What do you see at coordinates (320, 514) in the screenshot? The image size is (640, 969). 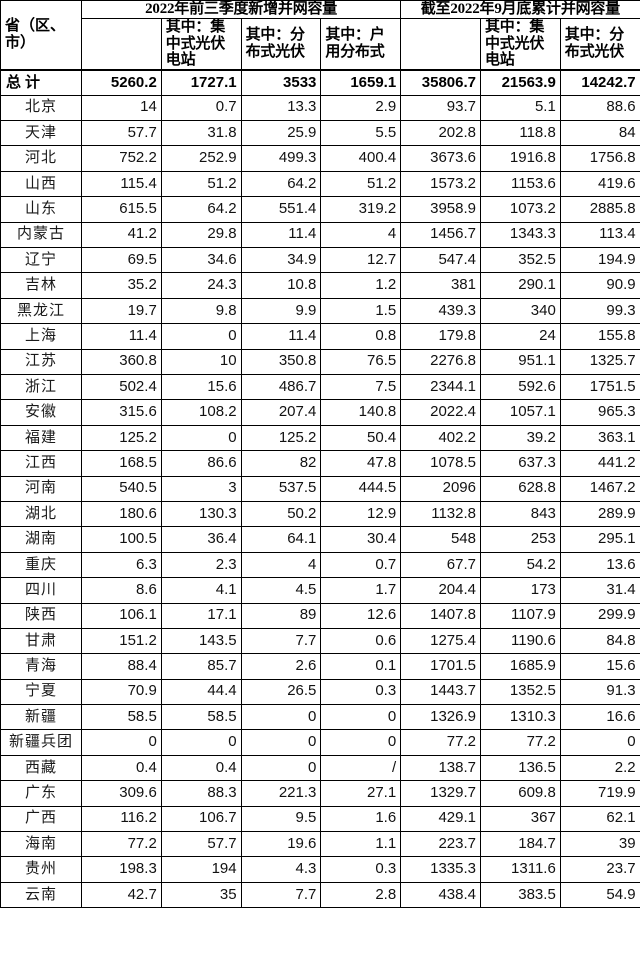 I see `table-row: 湖北 180.6 130.3 50.2 12.9 1132.8 843 289.9` at bounding box center [320, 514].